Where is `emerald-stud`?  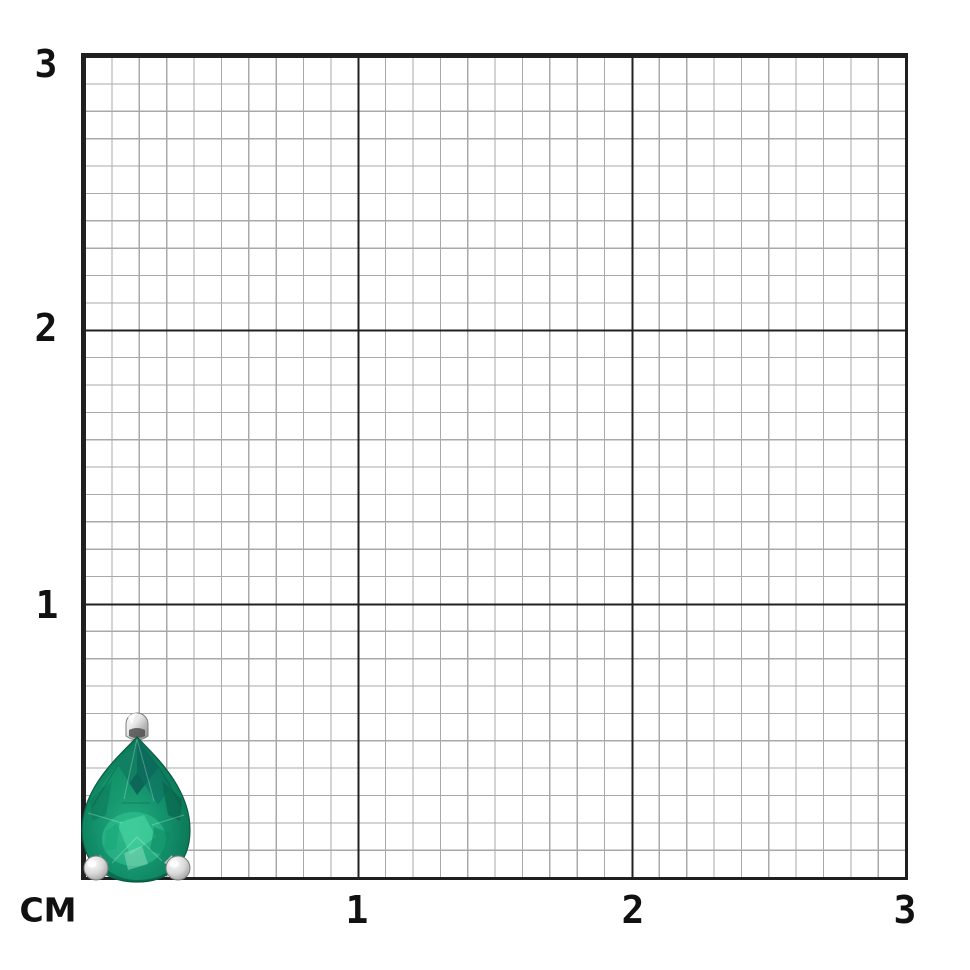 emerald-stud is located at coordinates (136, 797).